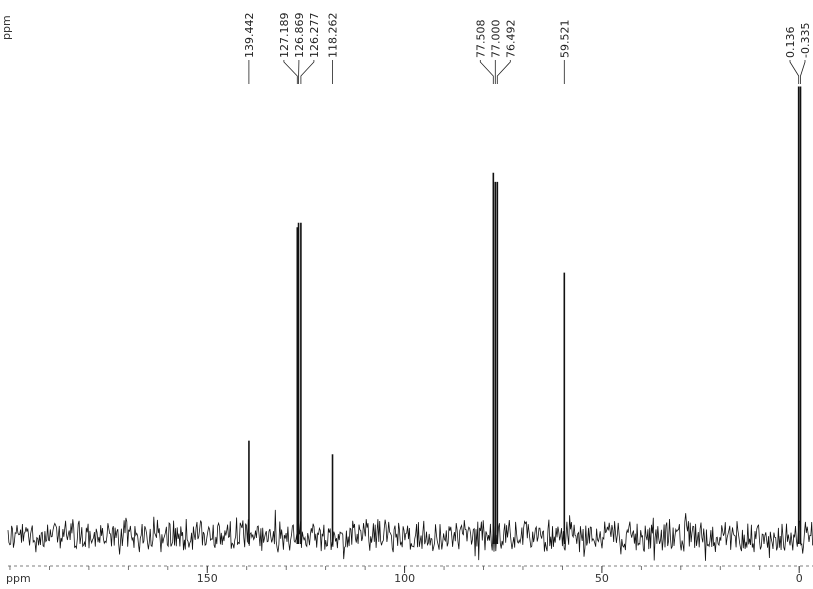 The image size is (813, 589). What do you see at coordinates (790, 43) in the screenshot?
I see `peak-label: 0.136` at bounding box center [790, 43].